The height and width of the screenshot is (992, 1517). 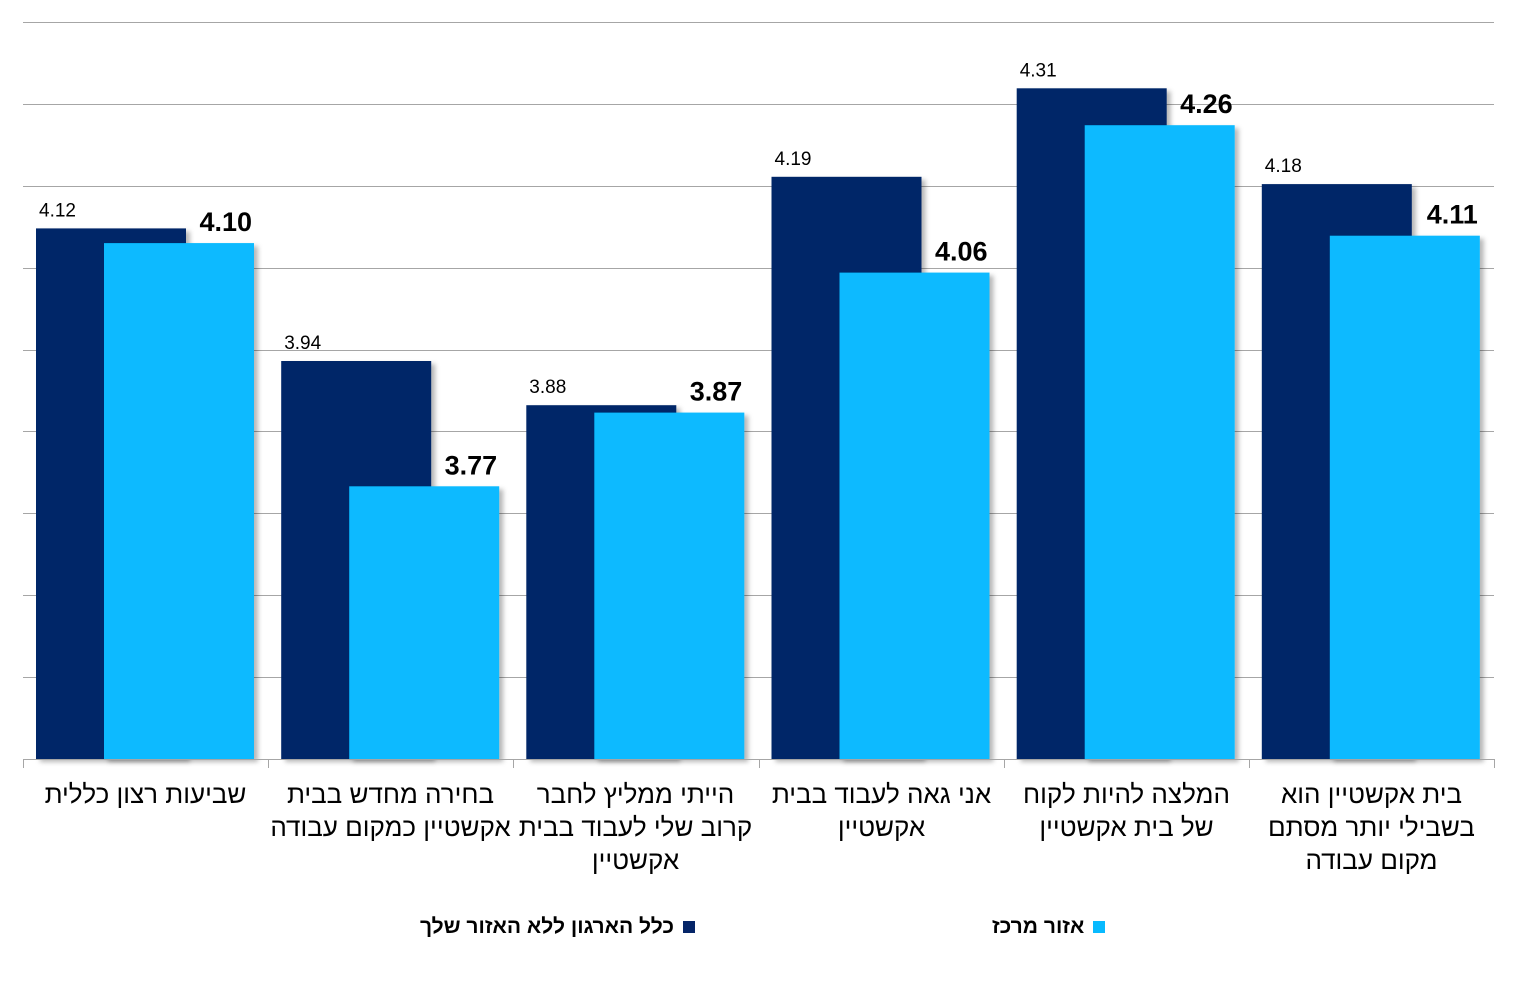 What do you see at coordinates (1126, 810) in the screenshot?
I see `category-label-4: המלצה להיות לקוח של בית אקשטיין` at bounding box center [1126, 810].